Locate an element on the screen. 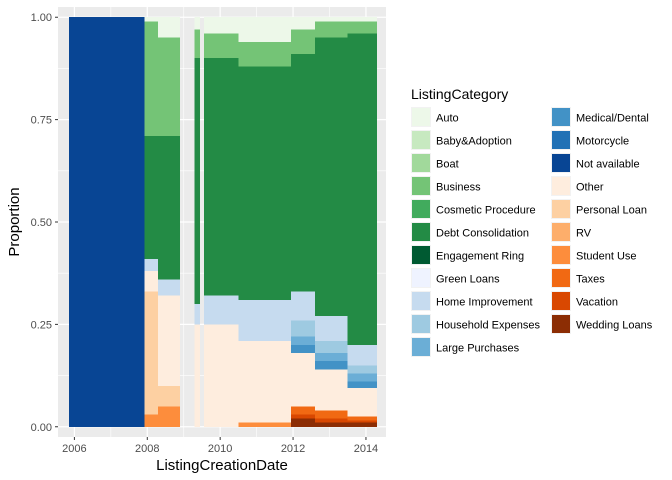 The image size is (672, 480). legend-item-student-use: Student Use is located at coordinates (594, 255).